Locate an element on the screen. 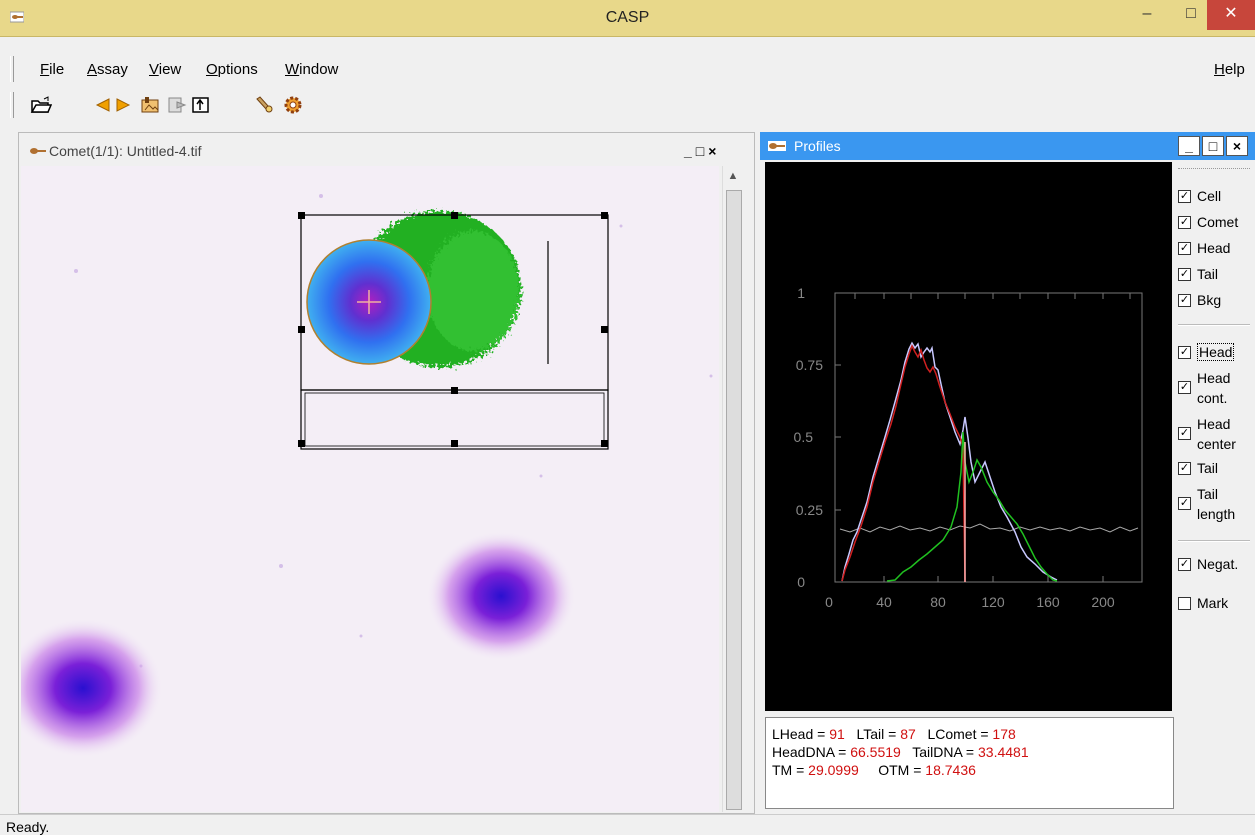 This screenshot has width=1255, height=835. checkbox-head-cont-label-2: cont. is located at coordinates (1212, 398).